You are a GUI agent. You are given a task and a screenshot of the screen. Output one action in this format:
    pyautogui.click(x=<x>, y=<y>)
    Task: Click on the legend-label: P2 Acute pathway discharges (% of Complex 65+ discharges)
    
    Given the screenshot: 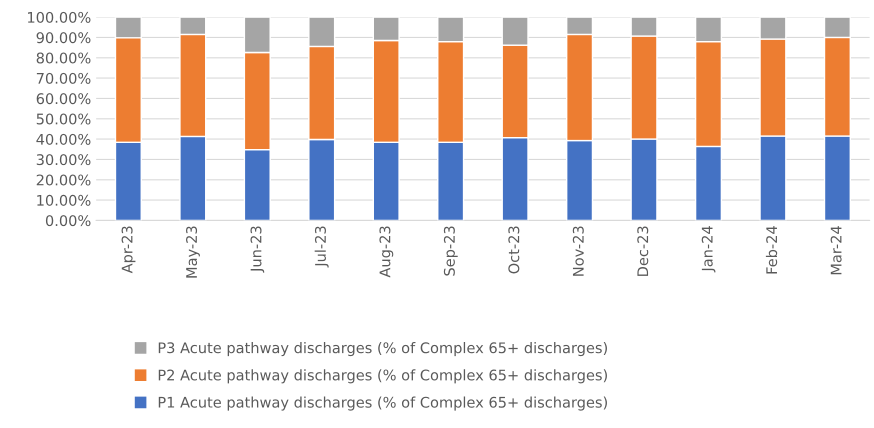 What is the action you would take?
    pyautogui.click(x=382, y=376)
    